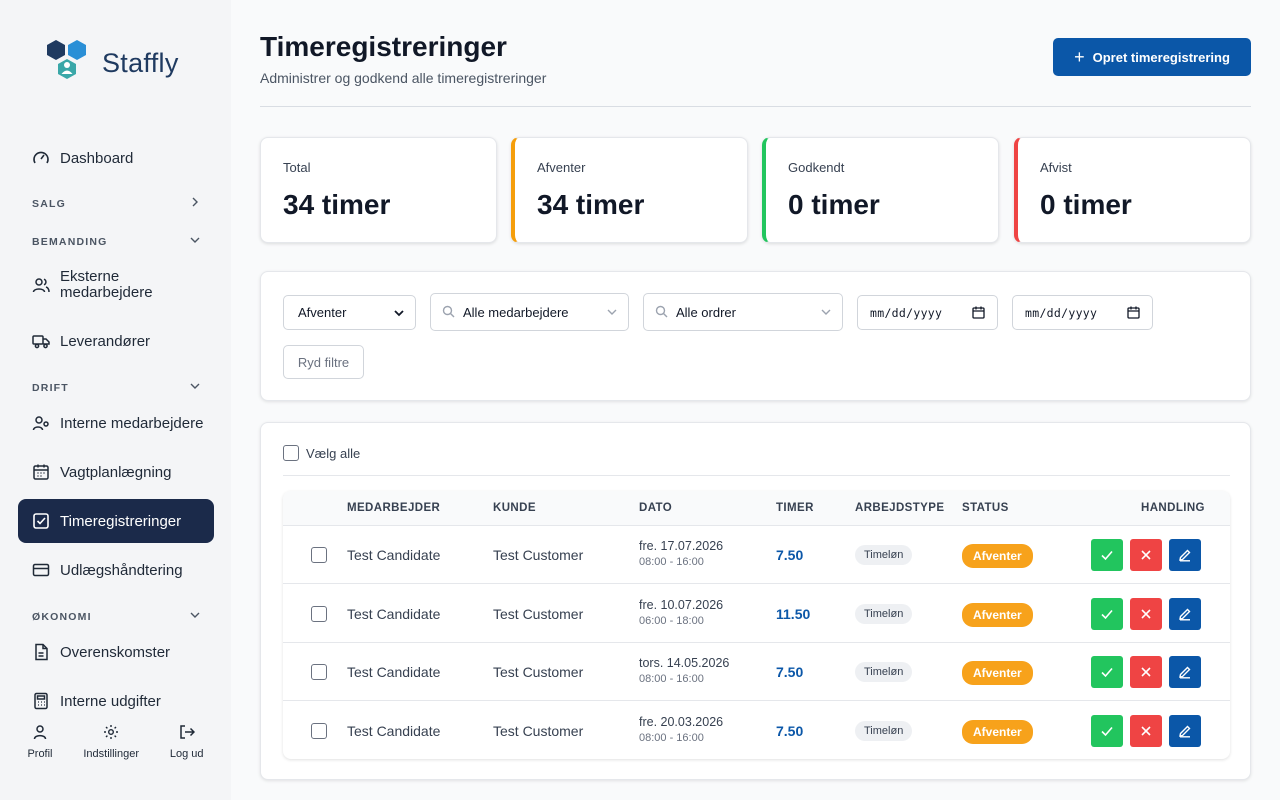 This screenshot has width=1280, height=800. I want to click on date-from-input: mm/dd/yyyy, so click(927, 312).